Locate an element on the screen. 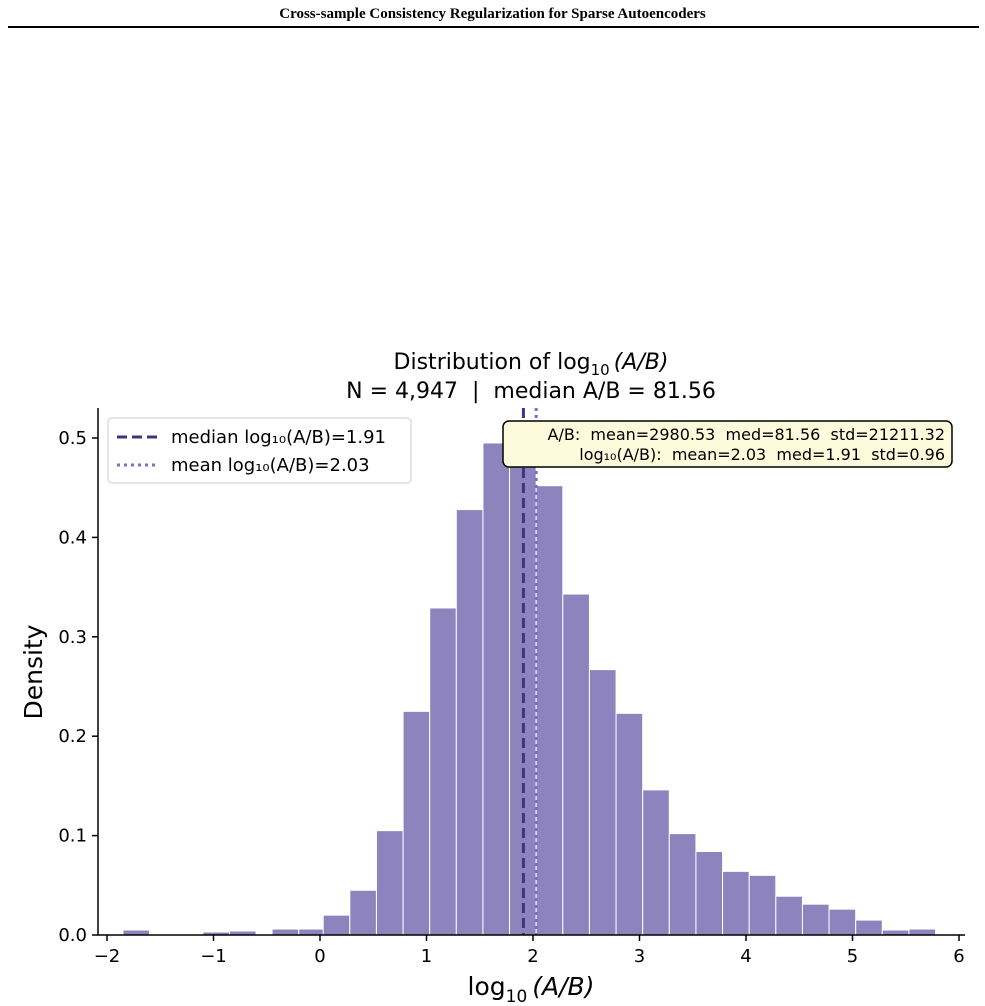 This screenshot has width=985, height=1006. legend-mean-label: mean log₁₀(A/B)=2.03 is located at coordinates (270, 465).